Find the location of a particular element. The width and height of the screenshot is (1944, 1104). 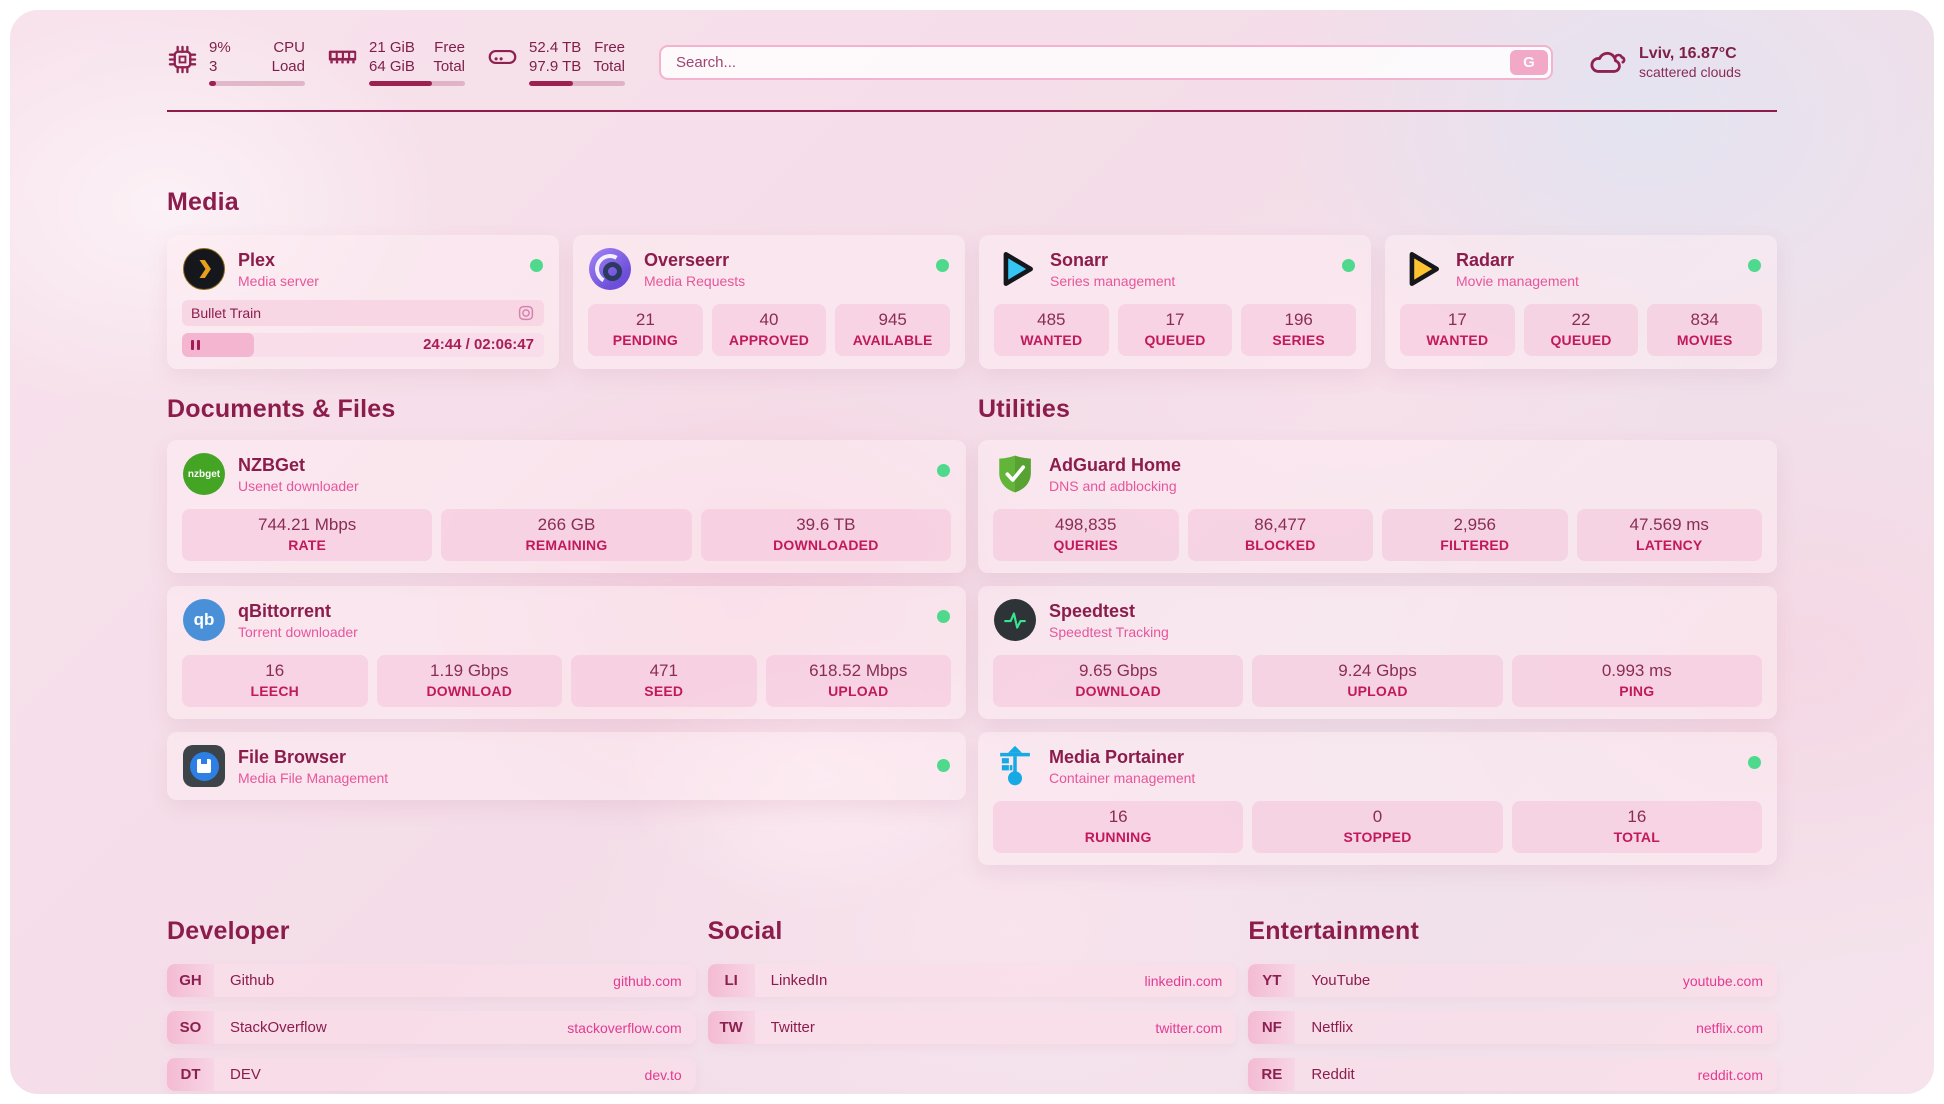

link-reddit: RE Reddit reddit.com is located at coordinates (1512, 1074).